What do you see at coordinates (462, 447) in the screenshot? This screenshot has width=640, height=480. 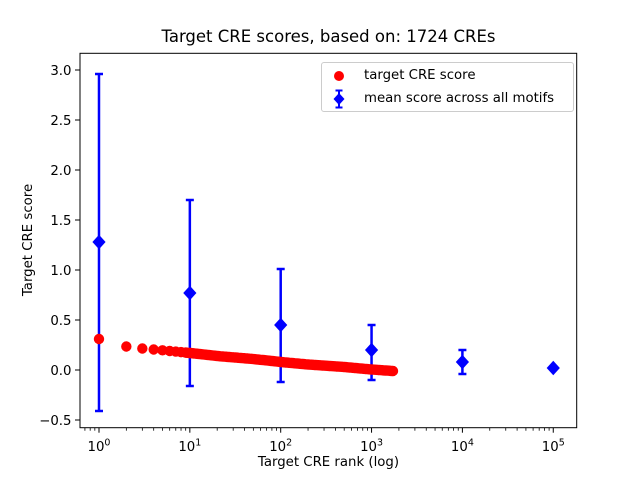 I see `x-tick-label: 10⁴` at bounding box center [462, 447].